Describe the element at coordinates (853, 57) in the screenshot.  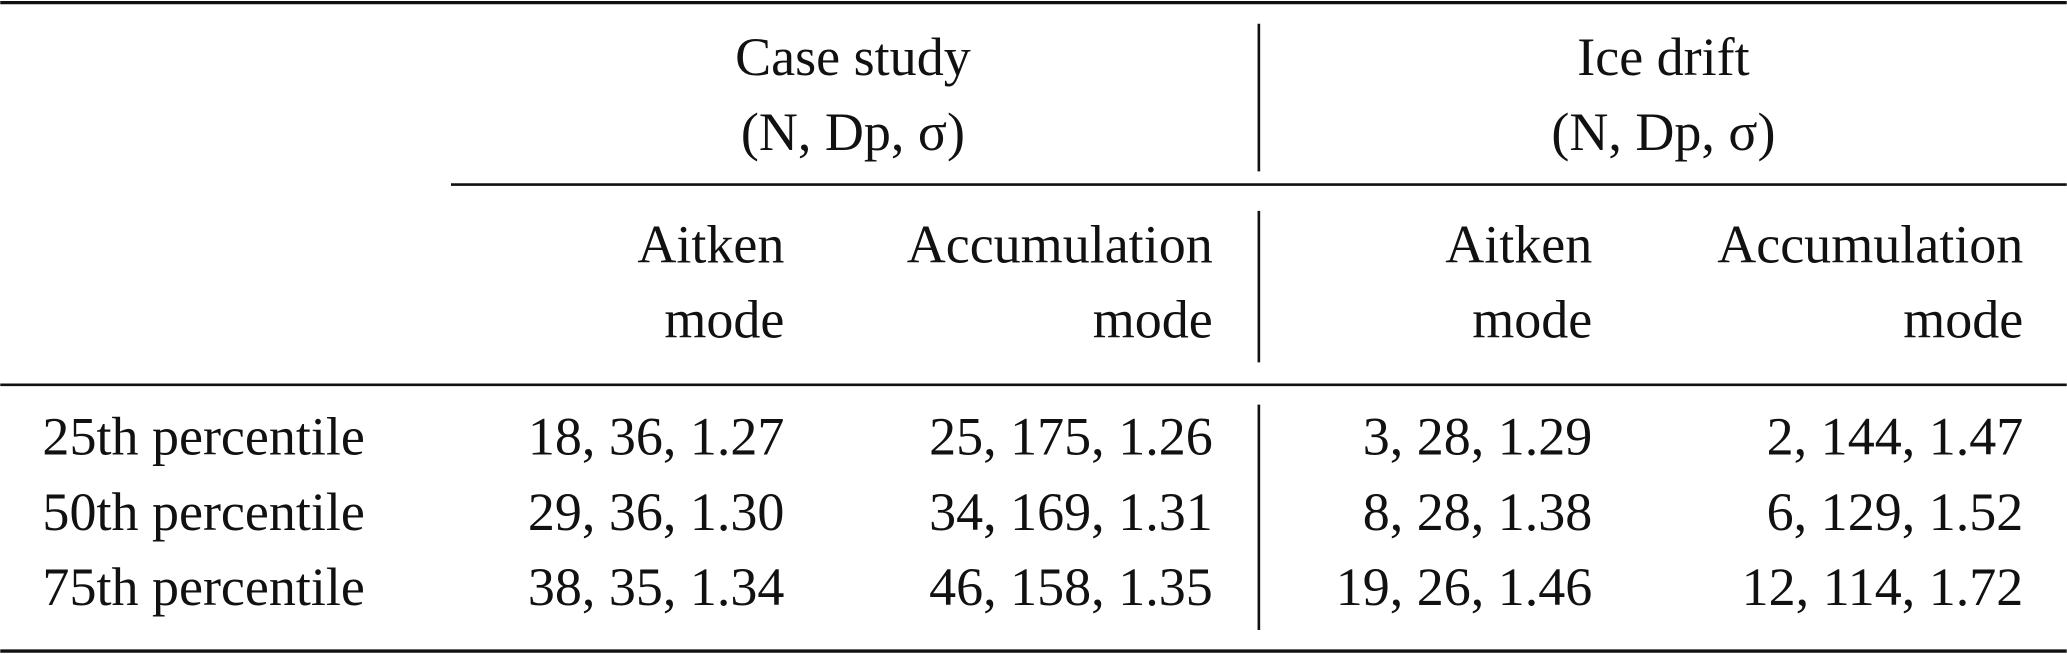
I see `group-title: Case study` at that location.